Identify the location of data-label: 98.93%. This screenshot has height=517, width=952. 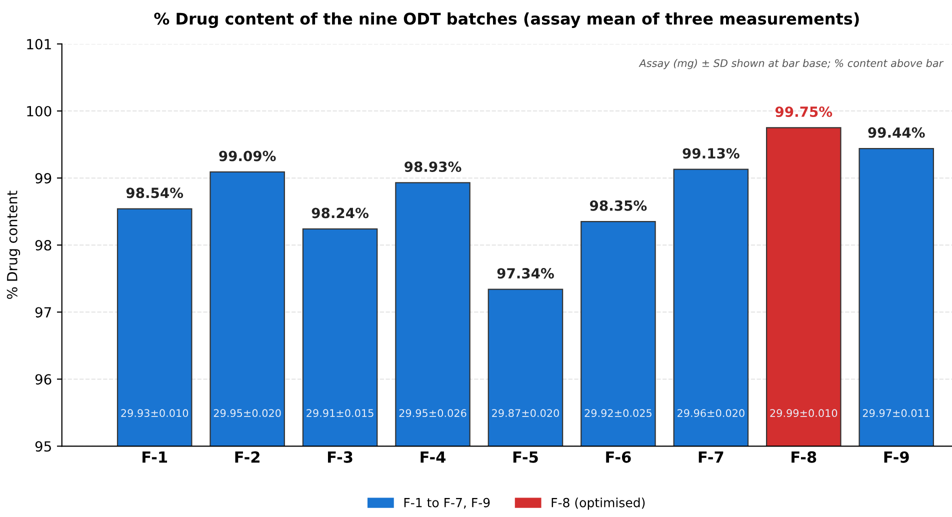
(433, 166).